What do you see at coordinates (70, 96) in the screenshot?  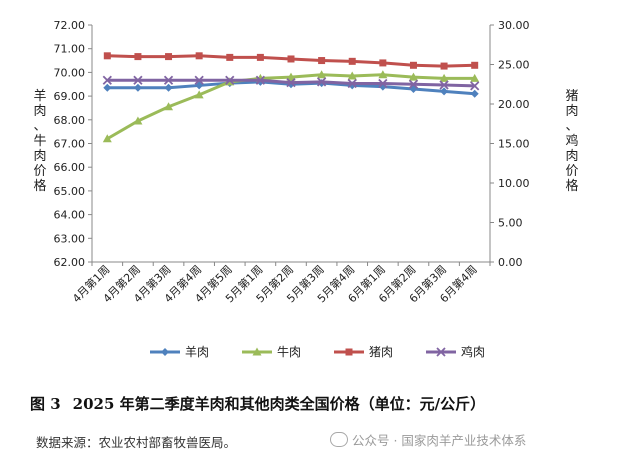 I see `left-tick-label: 69.00` at bounding box center [70, 96].